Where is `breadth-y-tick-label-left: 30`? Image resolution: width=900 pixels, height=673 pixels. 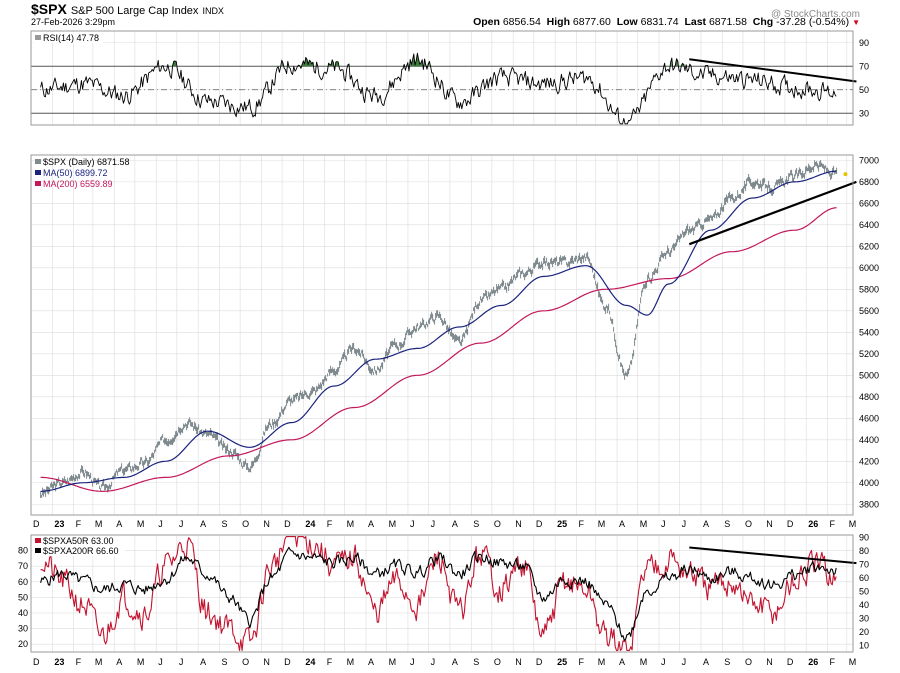
breadth-y-tick-label-left: 30 is located at coordinates (23, 629).